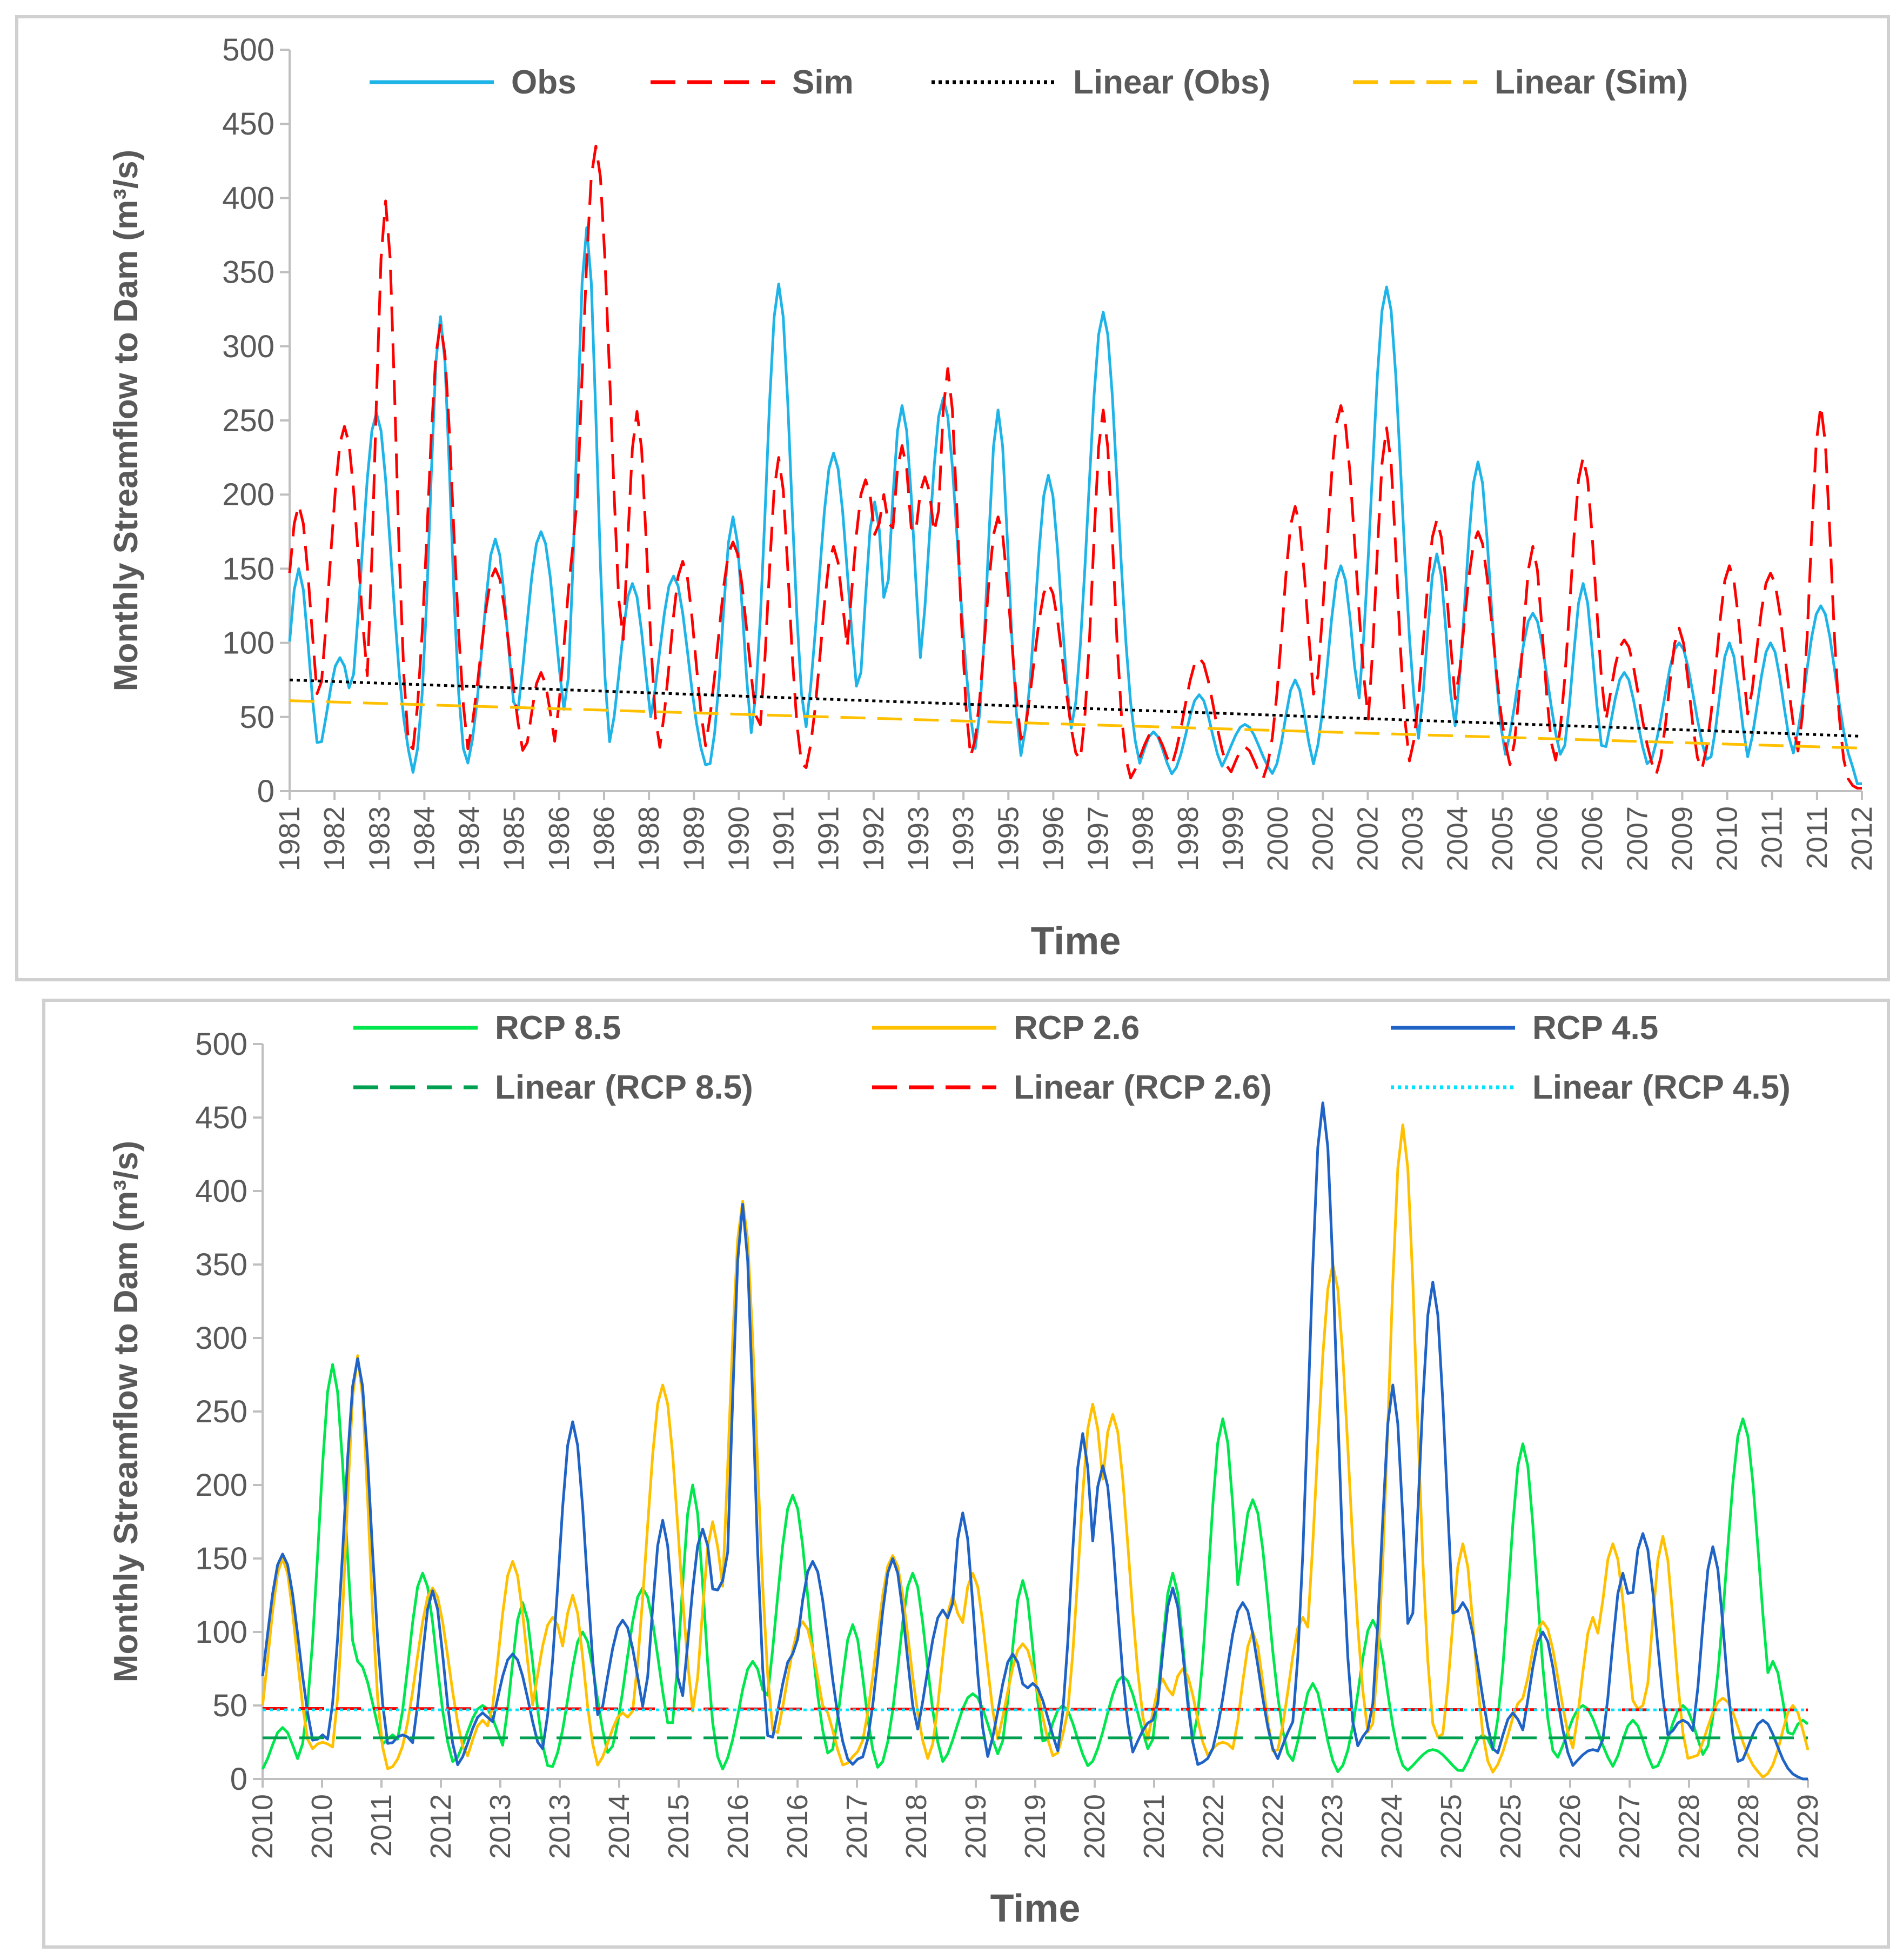  What do you see at coordinates (619, 1826) in the screenshot?
I see `x-tick-label: 2014` at bounding box center [619, 1826].